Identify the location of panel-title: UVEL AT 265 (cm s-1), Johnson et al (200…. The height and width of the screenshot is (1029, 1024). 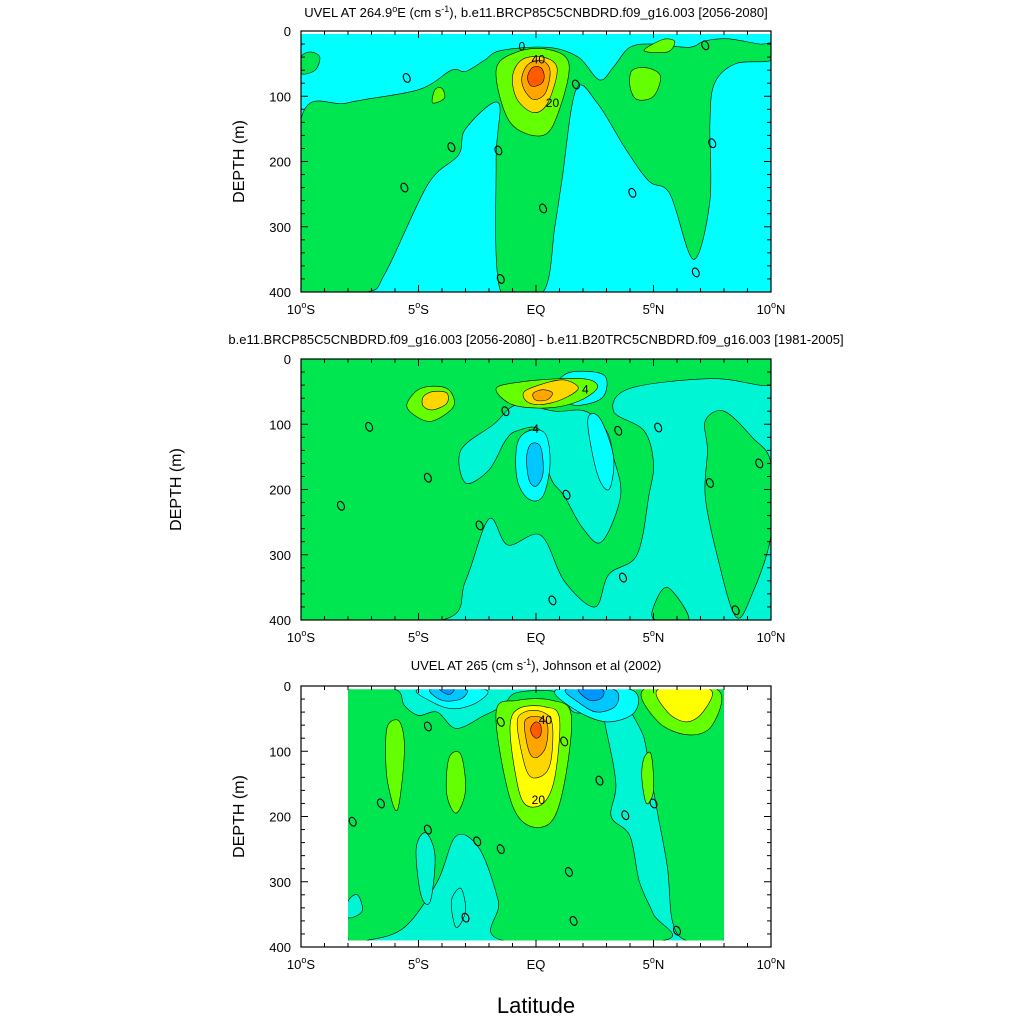
(536, 665).